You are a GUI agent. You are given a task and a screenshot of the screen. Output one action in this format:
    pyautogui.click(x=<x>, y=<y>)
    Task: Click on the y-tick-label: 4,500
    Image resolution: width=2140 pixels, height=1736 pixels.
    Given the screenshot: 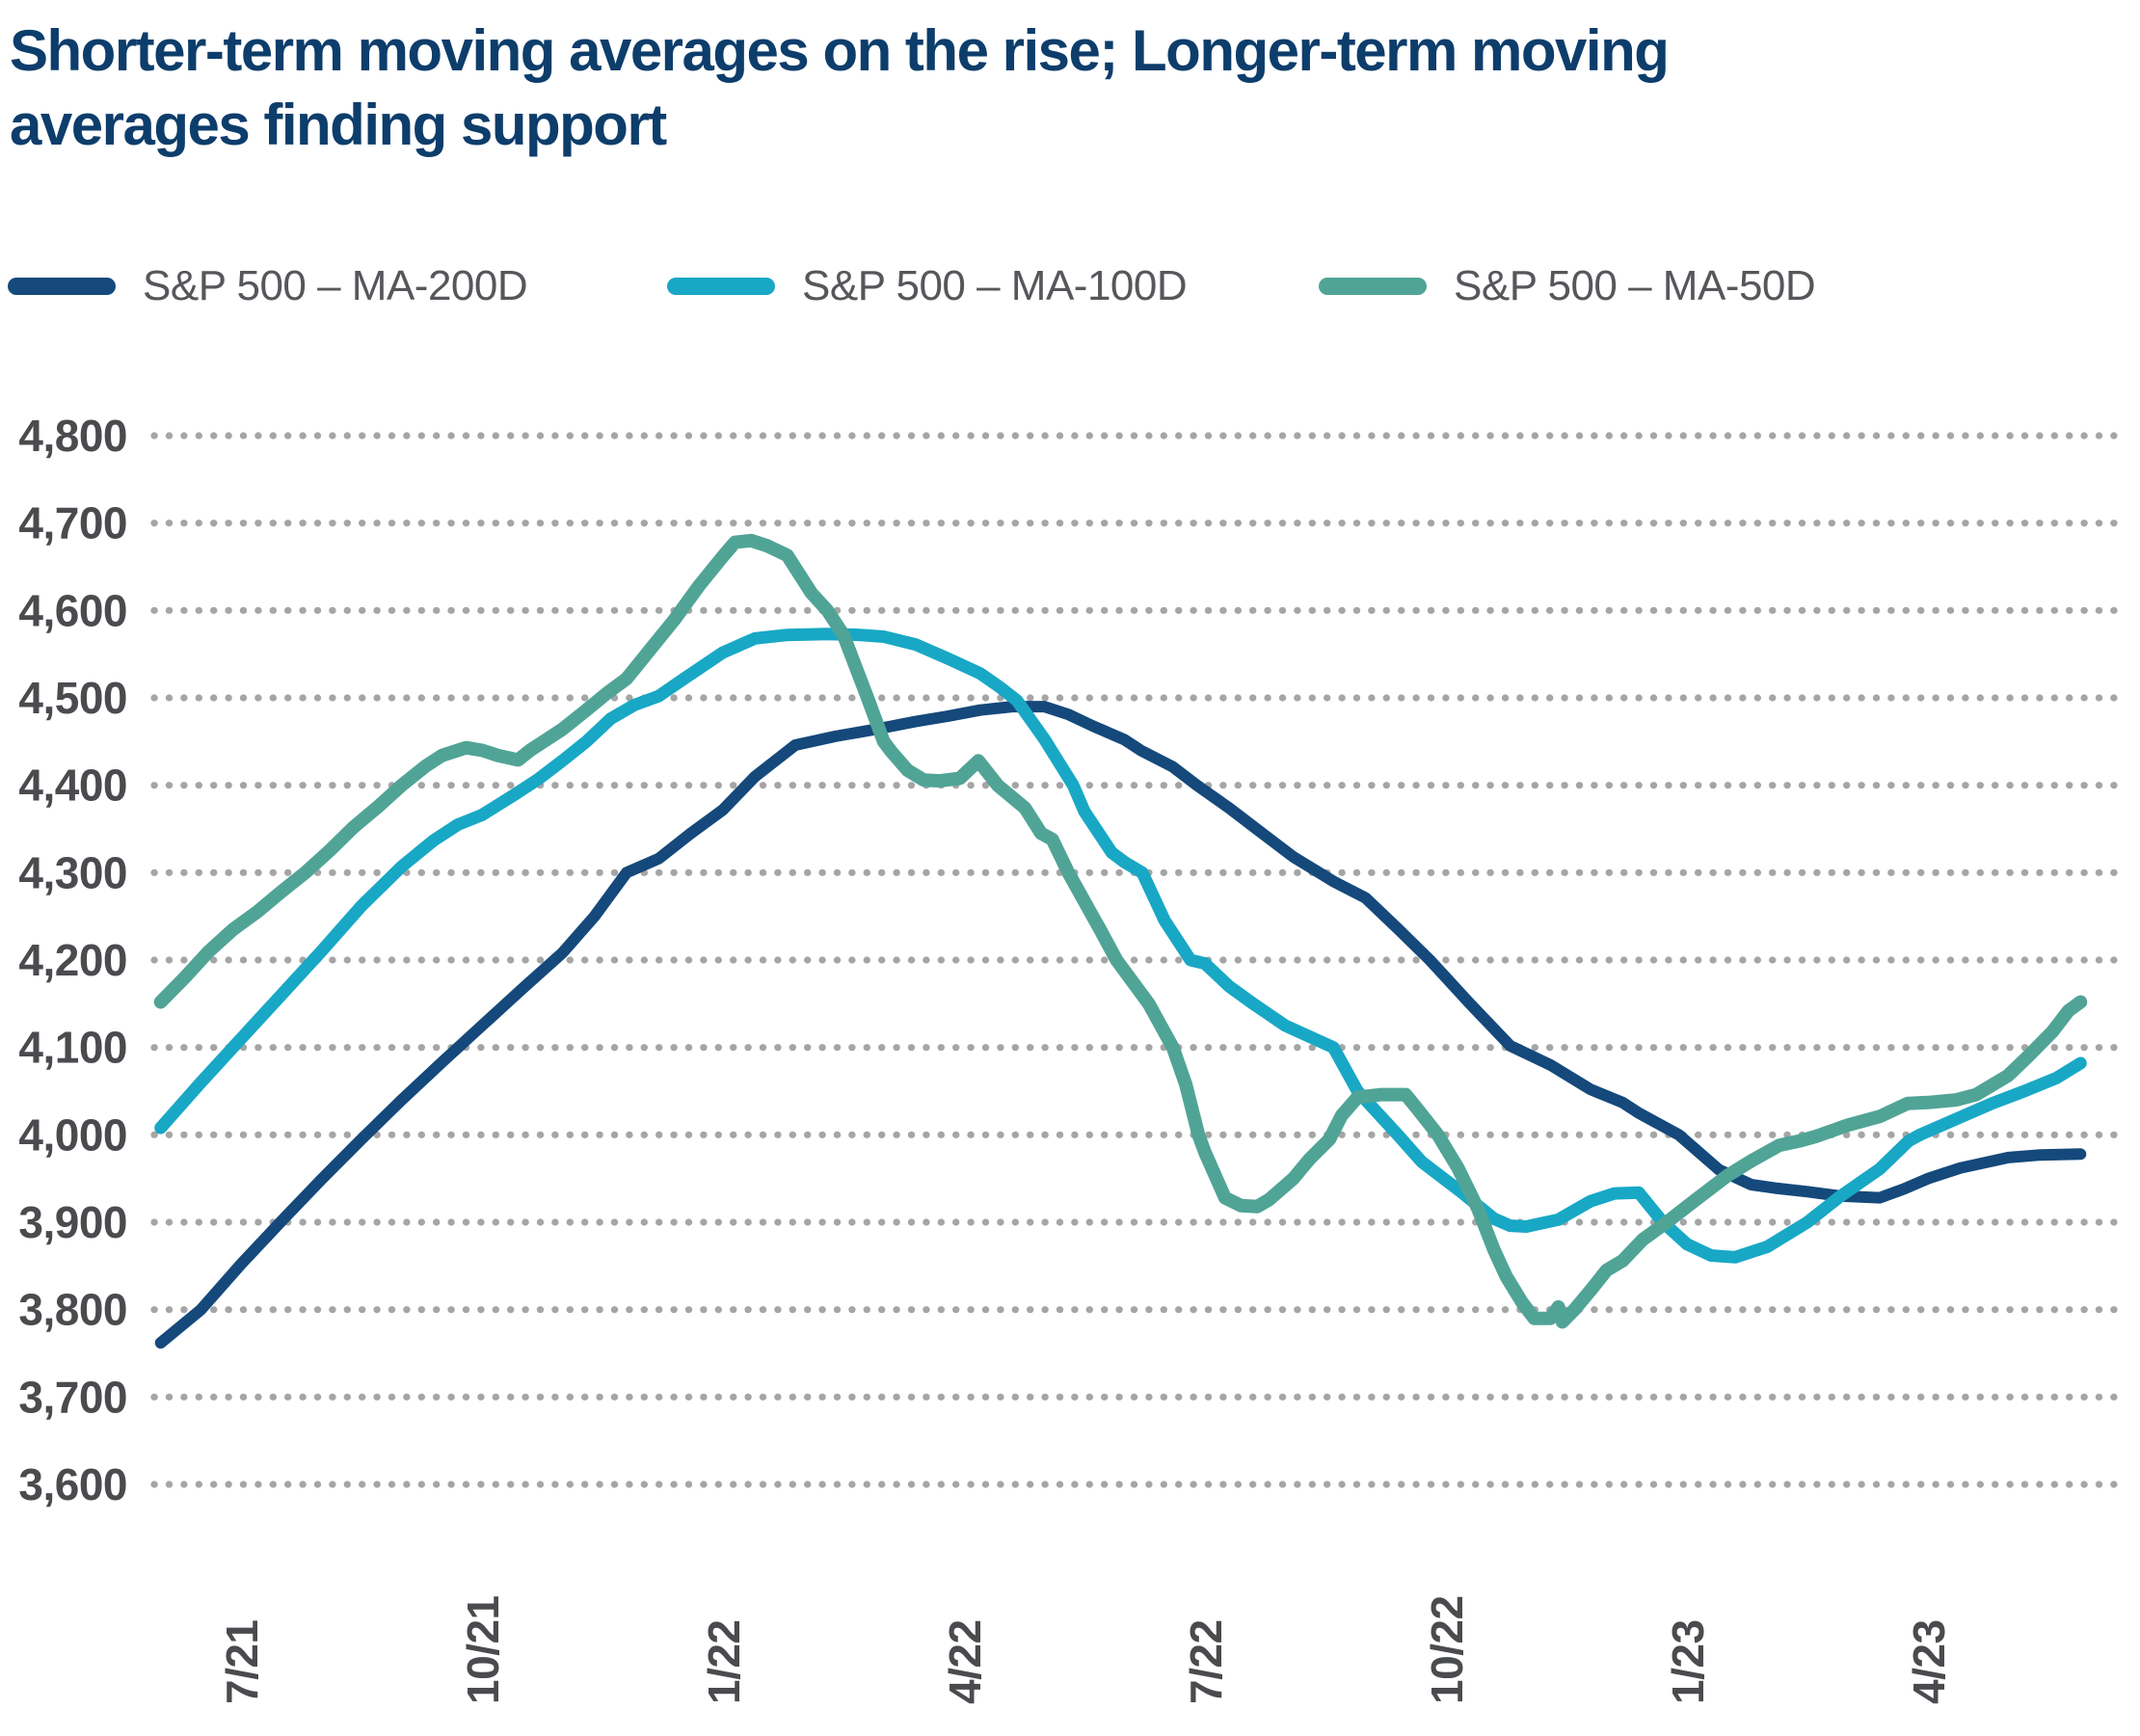 What is the action you would take?
    pyautogui.click(x=72, y=698)
    